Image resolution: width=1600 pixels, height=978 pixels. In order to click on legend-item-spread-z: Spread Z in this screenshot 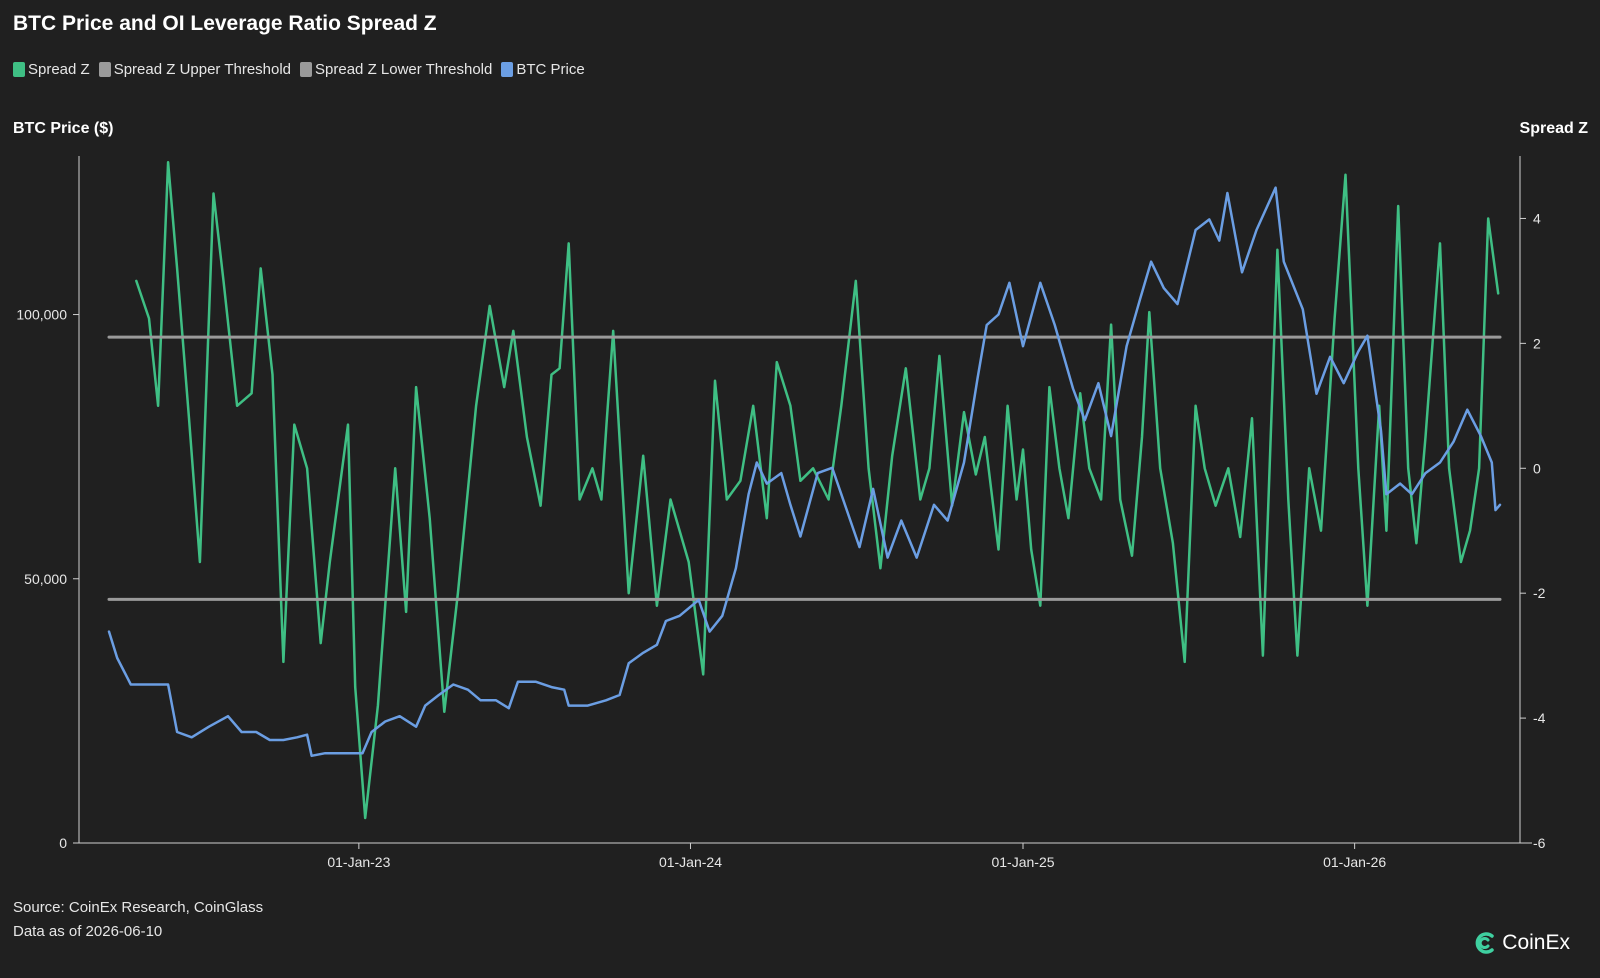, I will do `click(51, 69)`.